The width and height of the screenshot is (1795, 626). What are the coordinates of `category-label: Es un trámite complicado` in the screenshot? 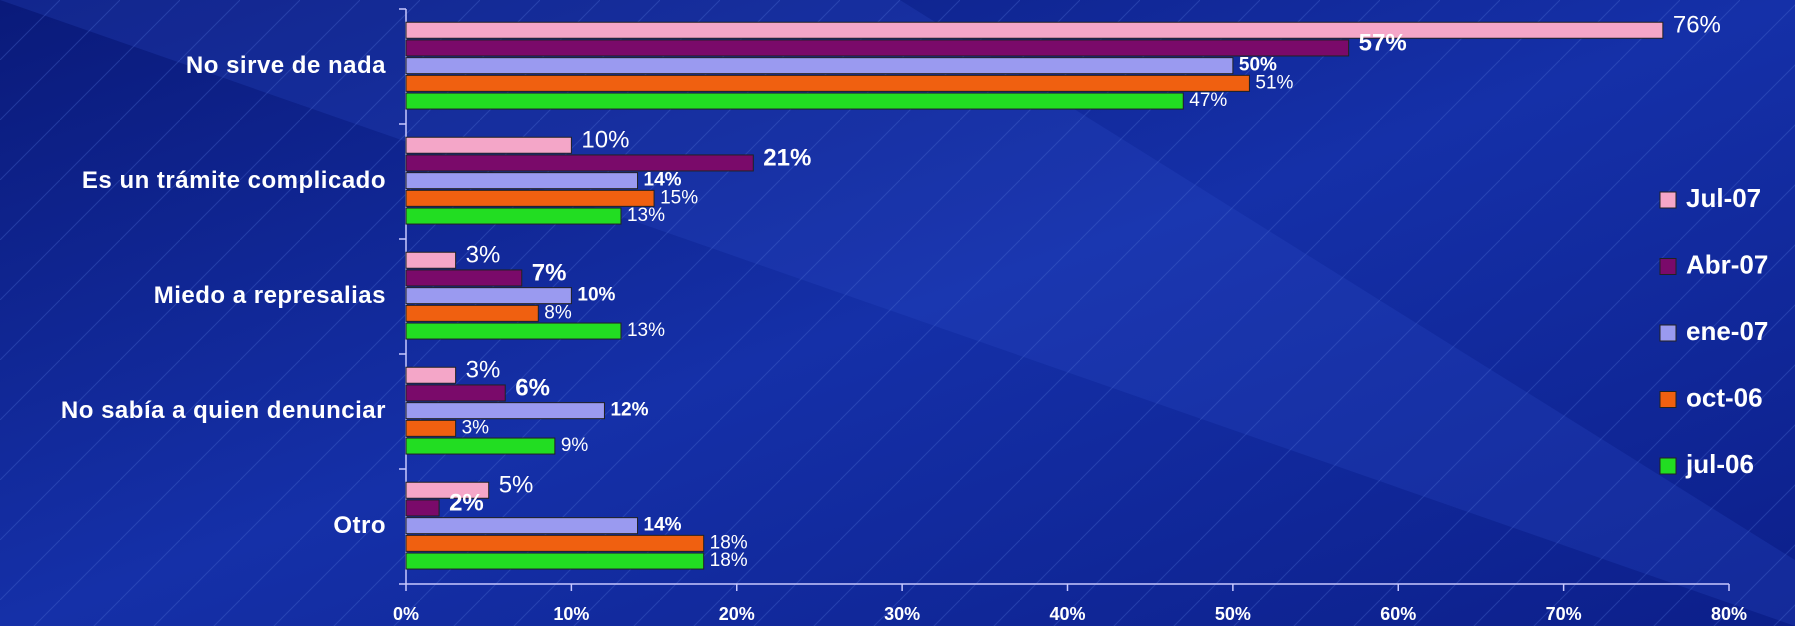 It's located at (234, 180).